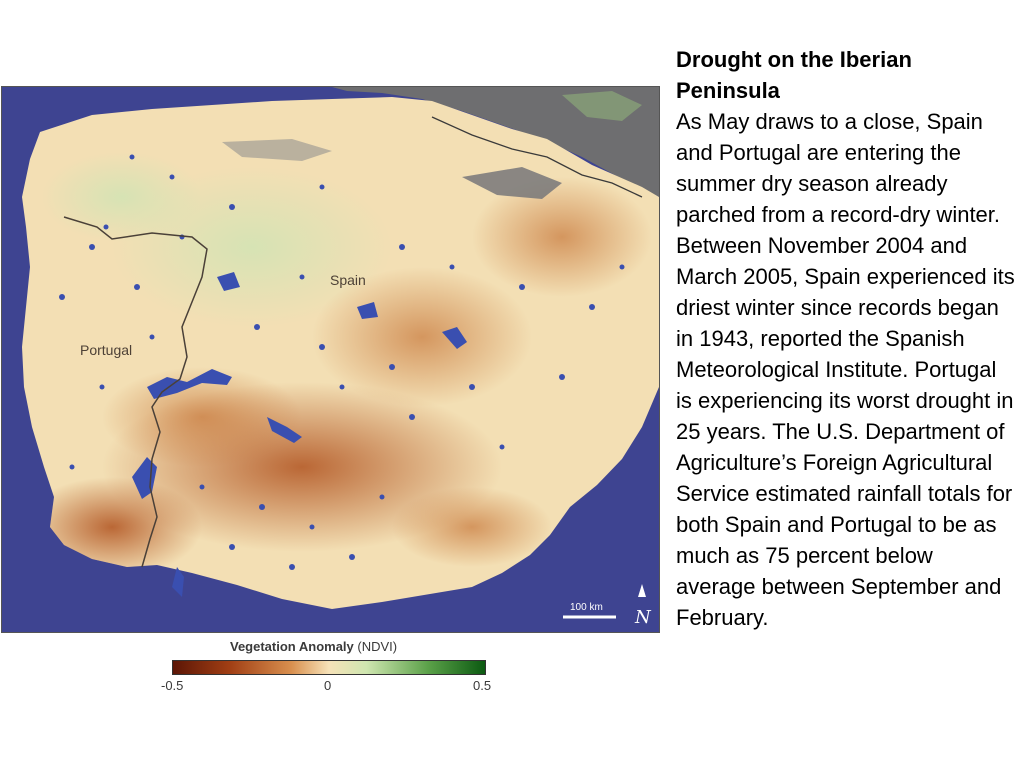  What do you see at coordinates (348, 280) in the screenshot?
I see `spain-label: Spain` at bounding box center [348, 280].